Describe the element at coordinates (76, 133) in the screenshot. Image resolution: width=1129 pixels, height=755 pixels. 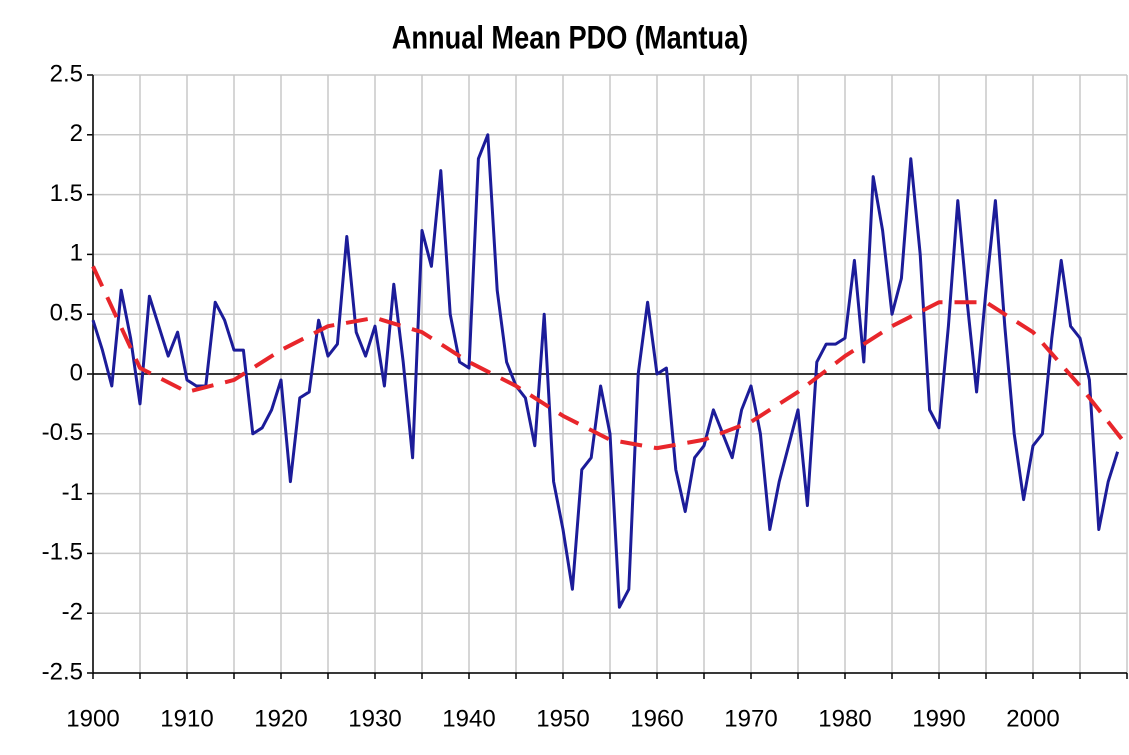
I see `y-tick-label: 2` at that location.